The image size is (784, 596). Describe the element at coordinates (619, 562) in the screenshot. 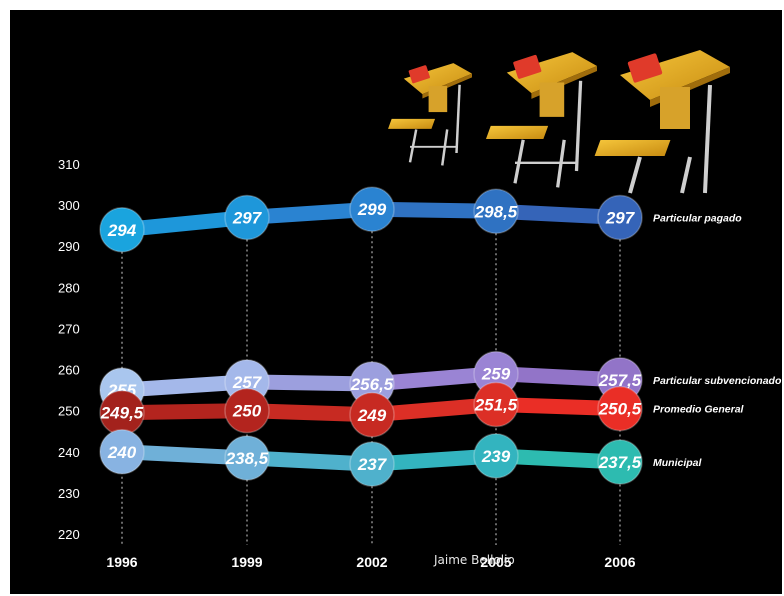

I see `x-tick-label: 2006` at that location.